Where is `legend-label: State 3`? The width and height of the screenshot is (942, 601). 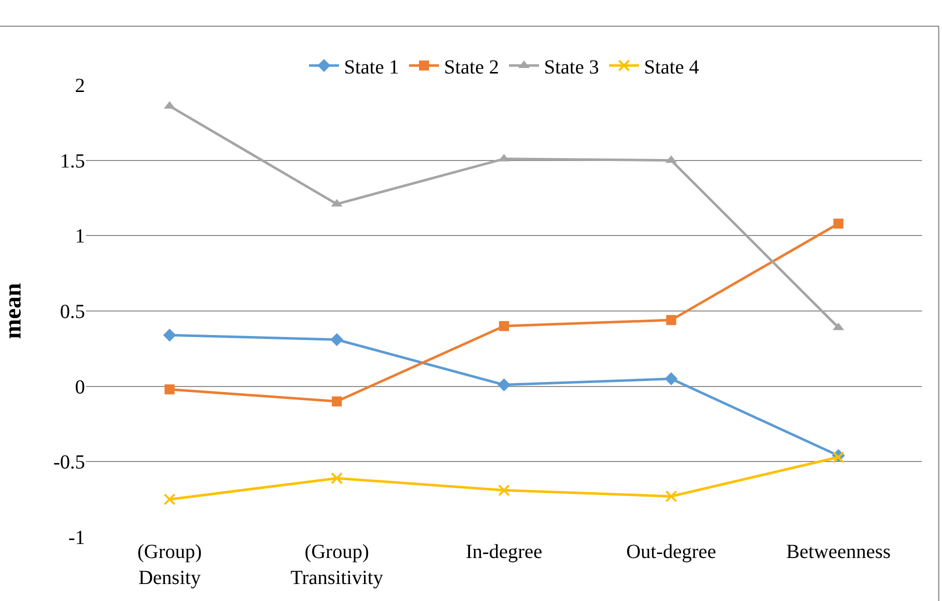
legend-label: State 3 is located at coordinates (571, 67).